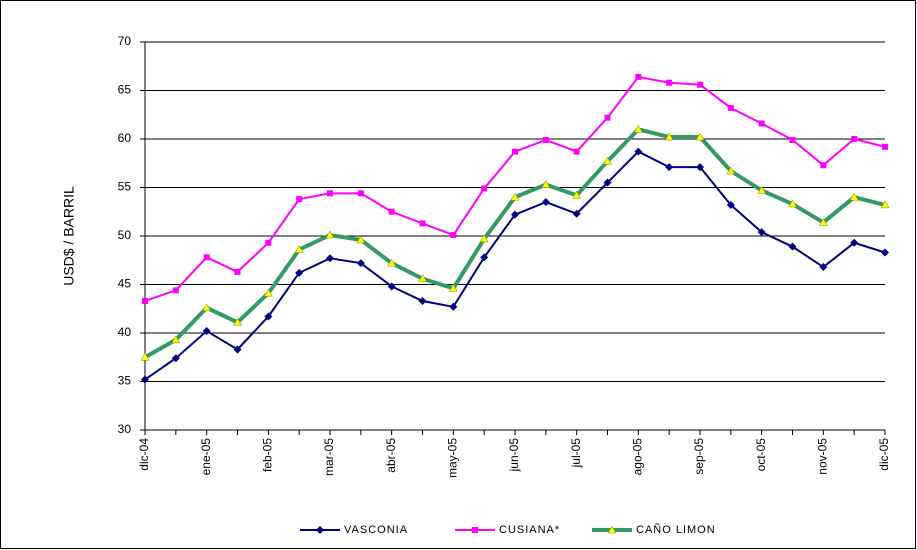  I want to click on legend-label: CAÑO LIMON, so click(676, 529).